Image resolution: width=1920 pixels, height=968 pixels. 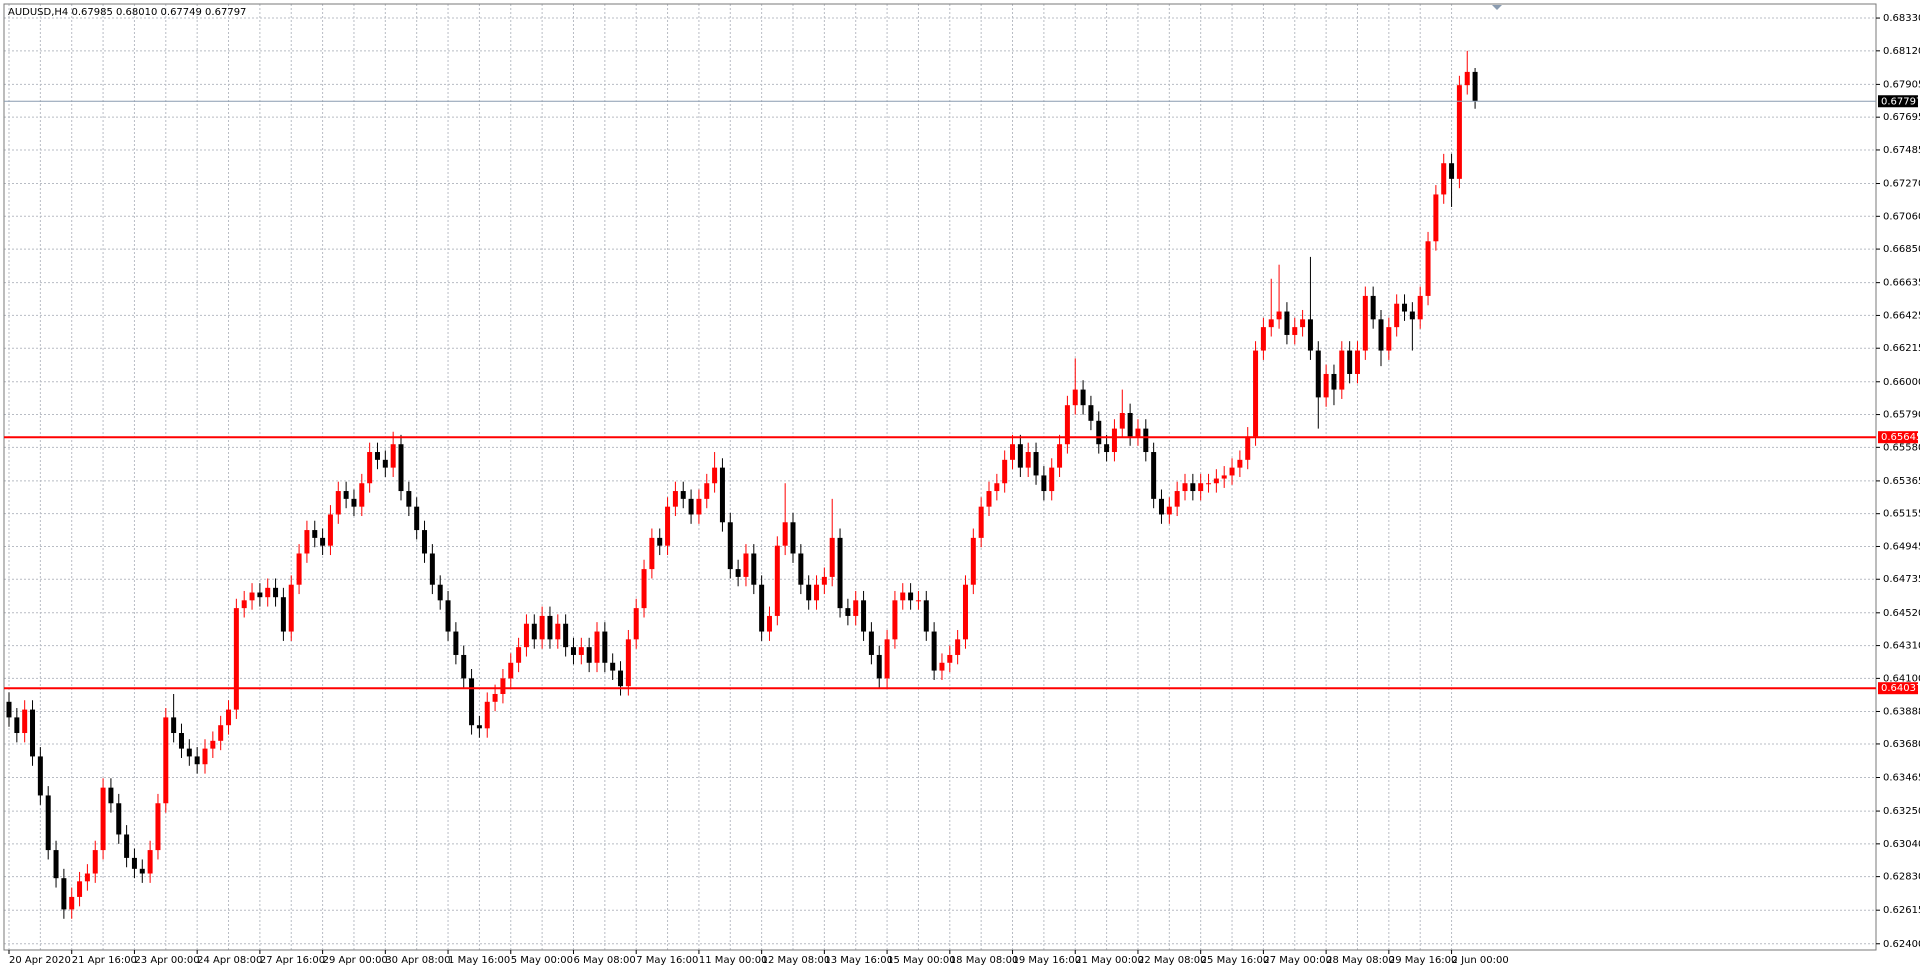 I want to click on level-label-box, so click(x=1898, y=437).